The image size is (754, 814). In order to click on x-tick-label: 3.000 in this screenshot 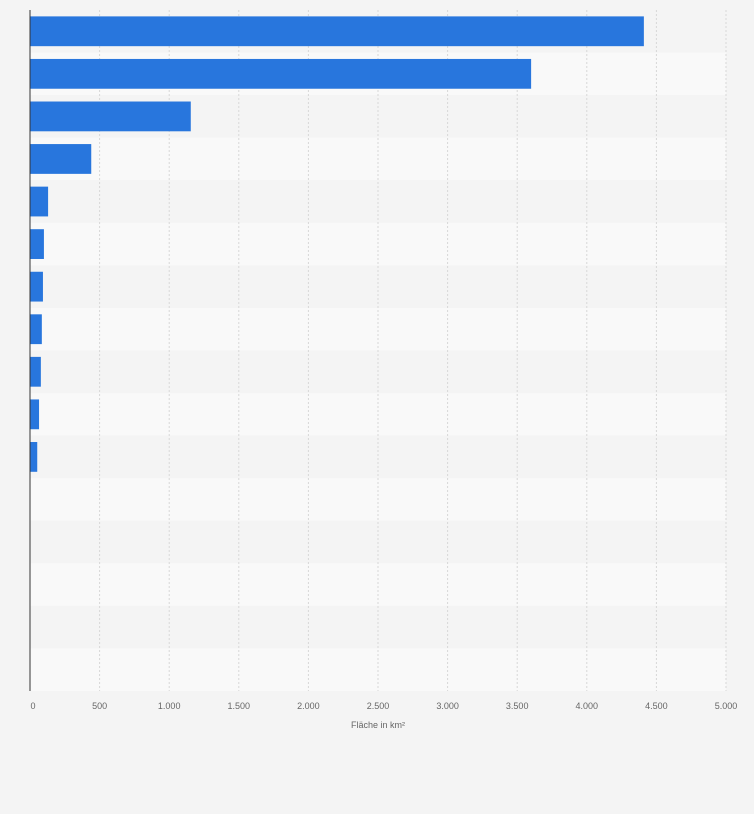, I will do `click(447, 706)`.